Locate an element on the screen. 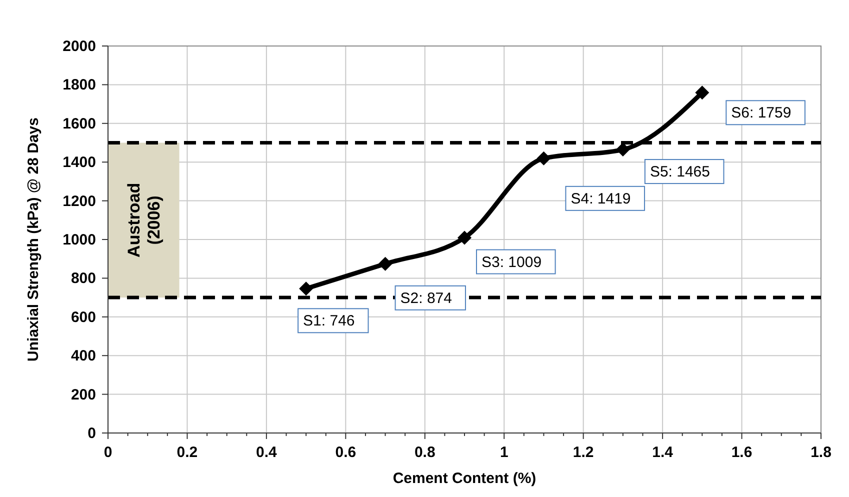 The image size is (849, 497). x-tick-label: 0.2 is located at coordinates (187, 452).